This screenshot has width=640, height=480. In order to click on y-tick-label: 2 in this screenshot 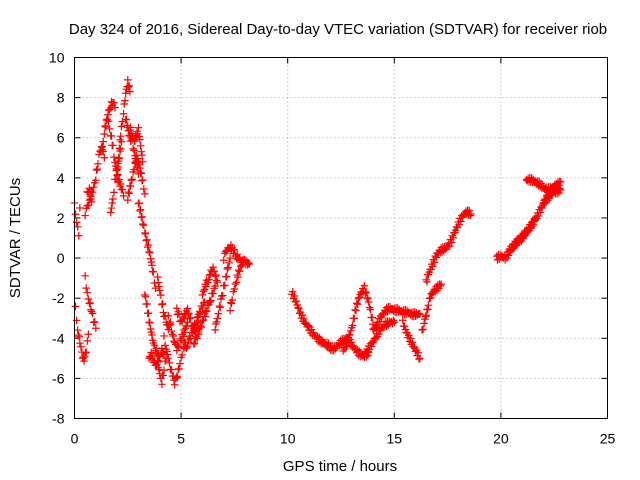, I will do `click(61, 218)`.